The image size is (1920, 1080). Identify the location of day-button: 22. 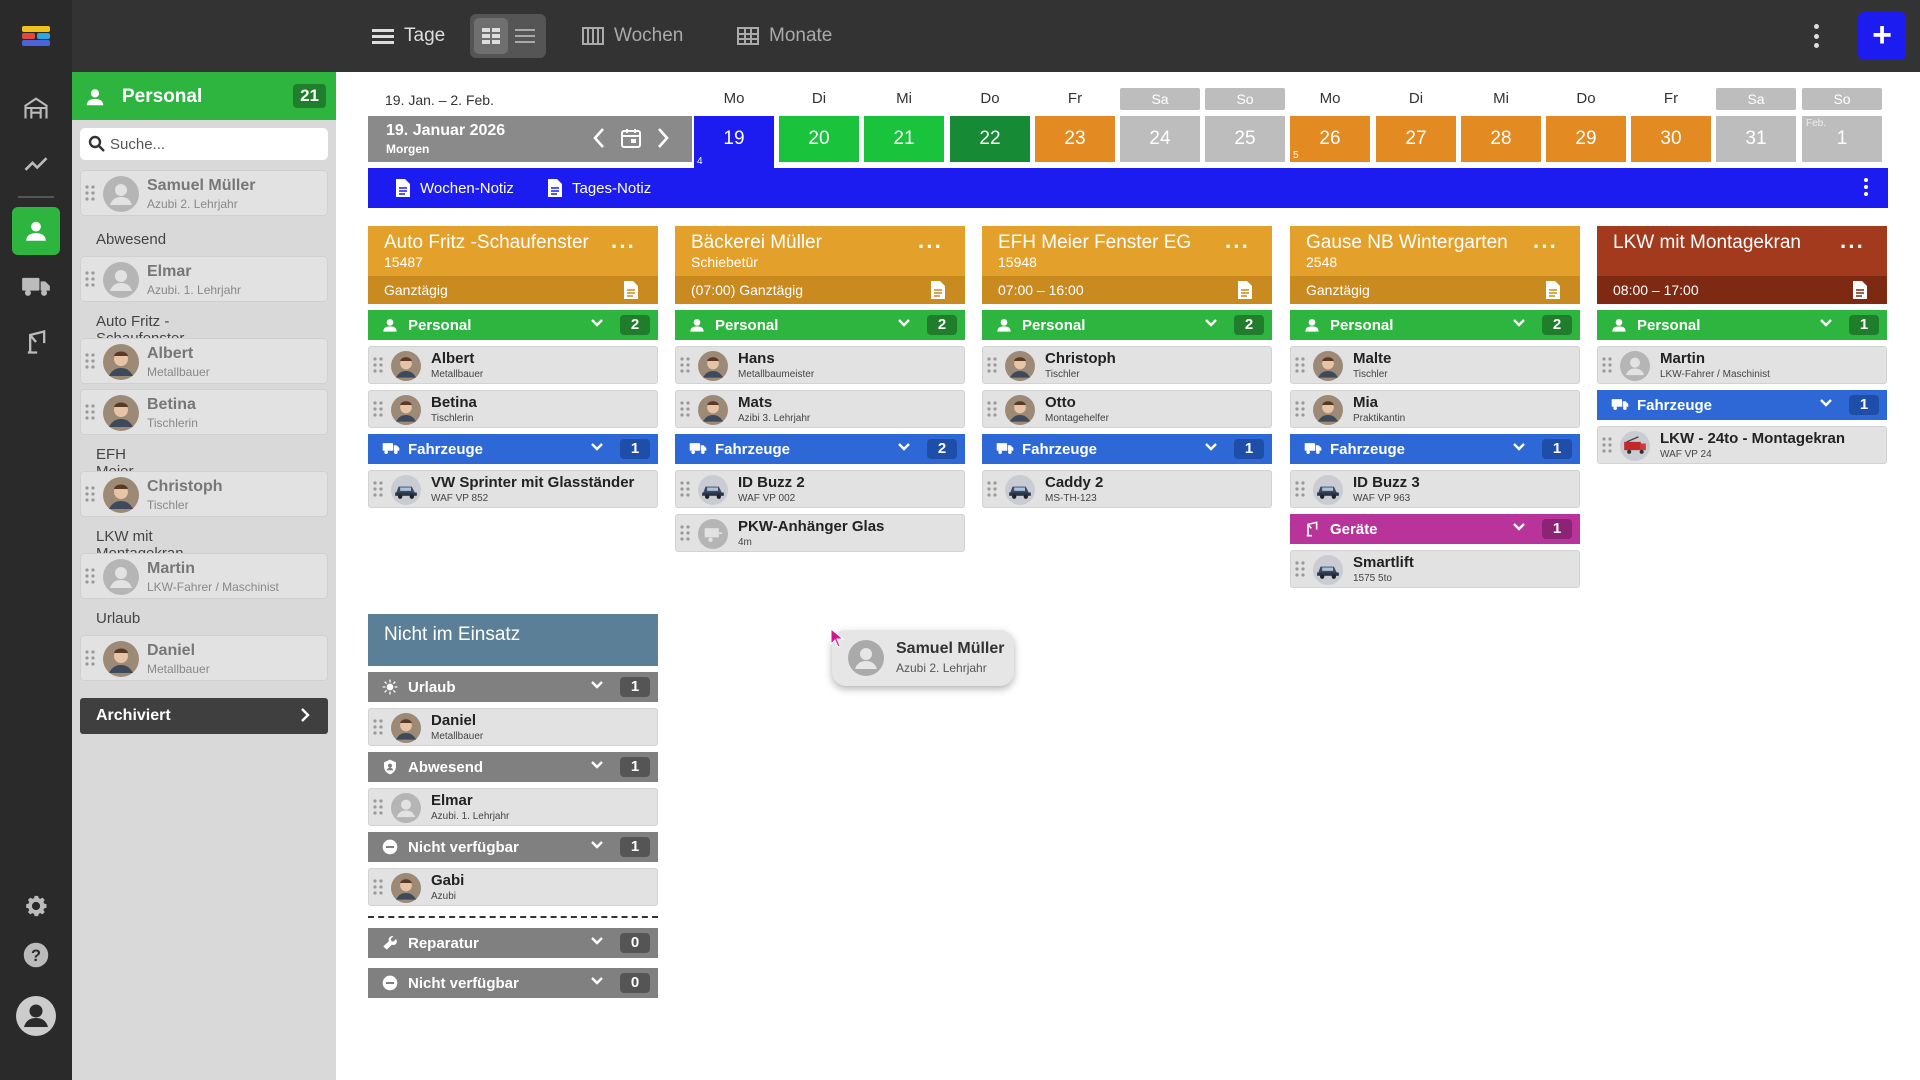
(990, 139).